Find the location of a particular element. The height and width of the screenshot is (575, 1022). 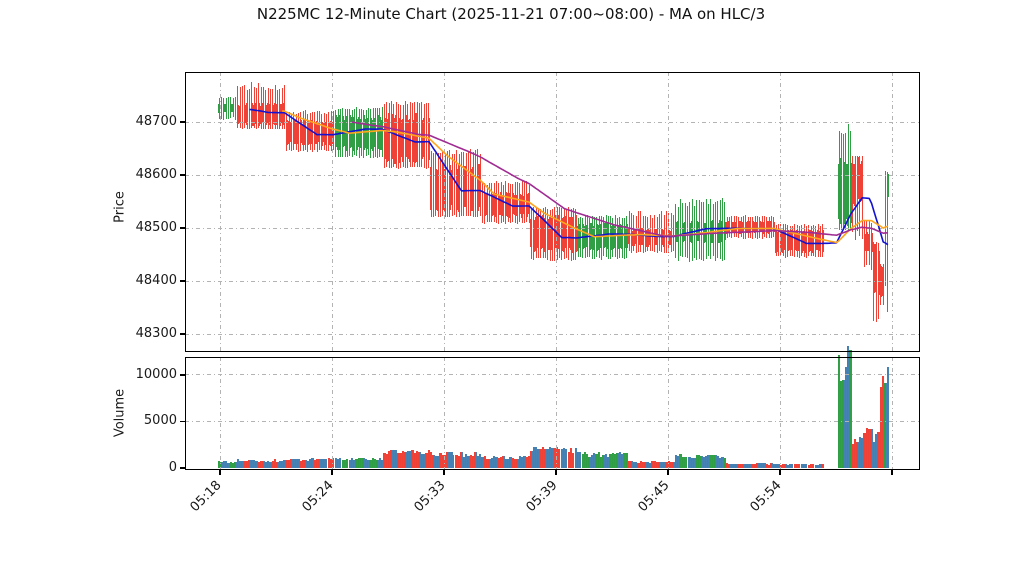

time-tickmark is located at coordinates (332, 472).